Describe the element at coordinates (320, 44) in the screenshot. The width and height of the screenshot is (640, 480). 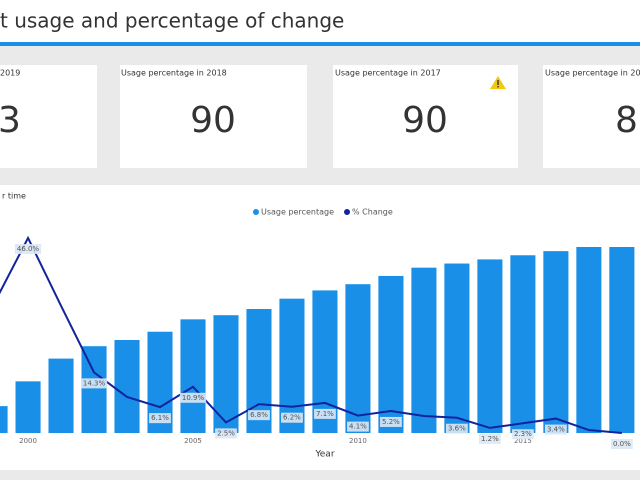
I see `header-underline` at that location.